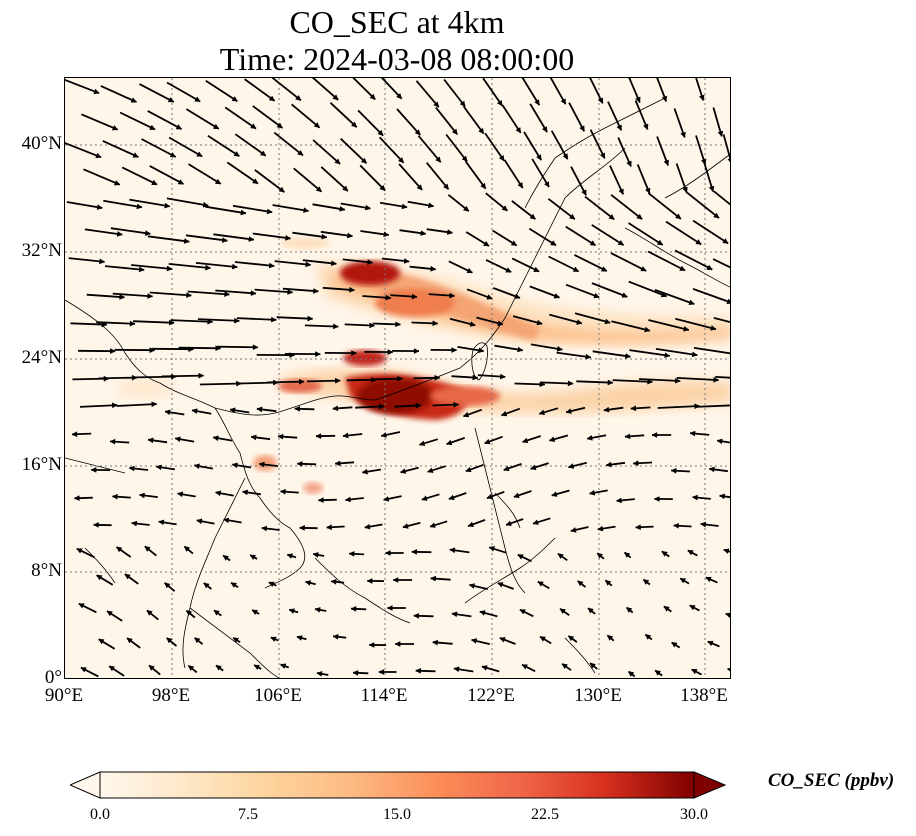 This screenshot has height=836, width=916. I want to click on lon-tick: 98°E, so click(171, 695).